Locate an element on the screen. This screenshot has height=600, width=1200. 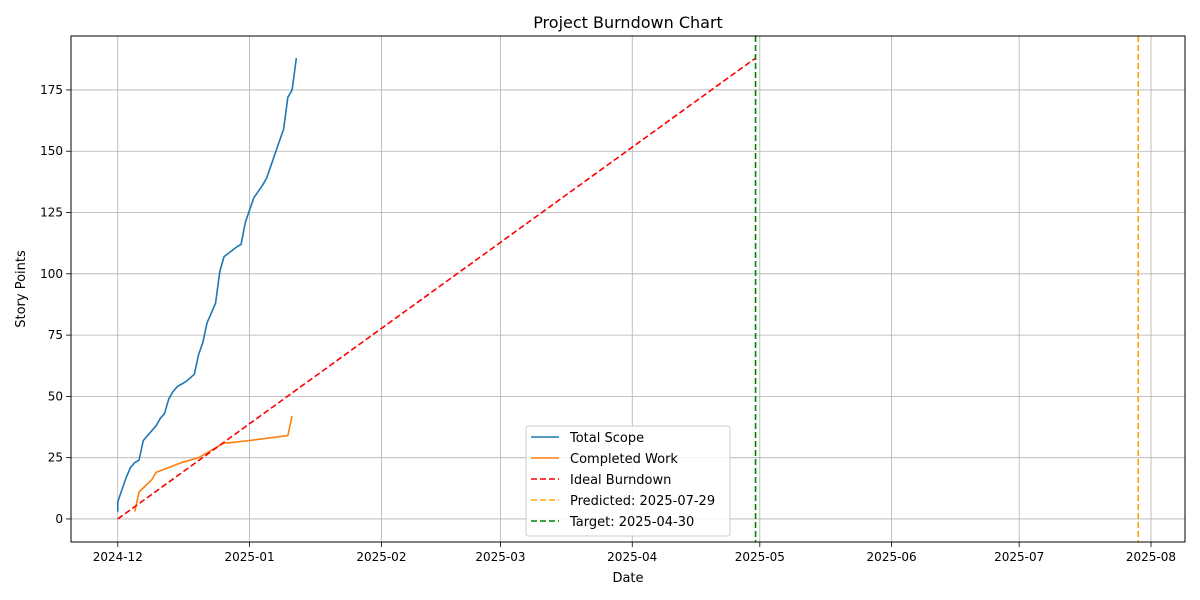
x-tick-label: 2025-02 is located at coordinates (381, 557).